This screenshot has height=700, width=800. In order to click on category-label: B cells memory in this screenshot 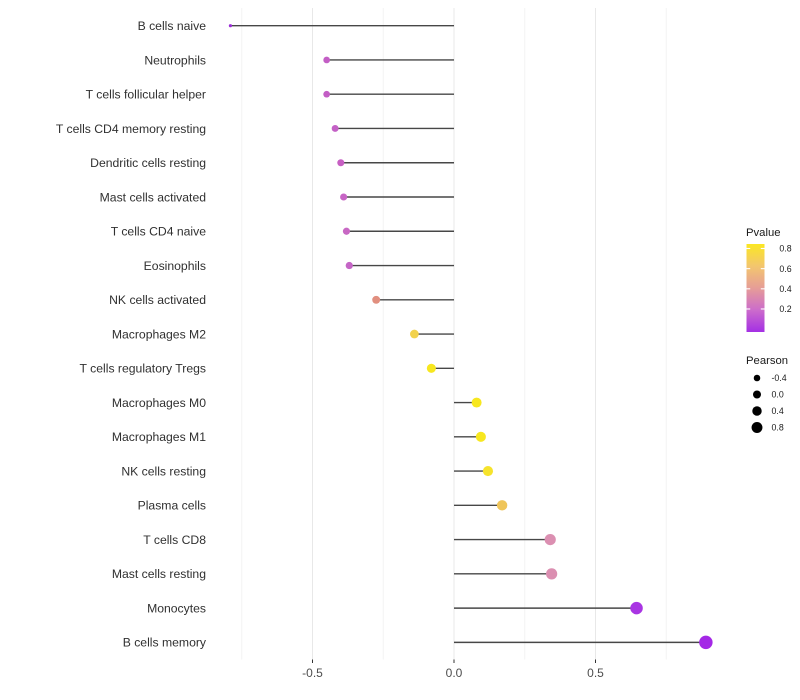, I will do `click(165, 643)`.